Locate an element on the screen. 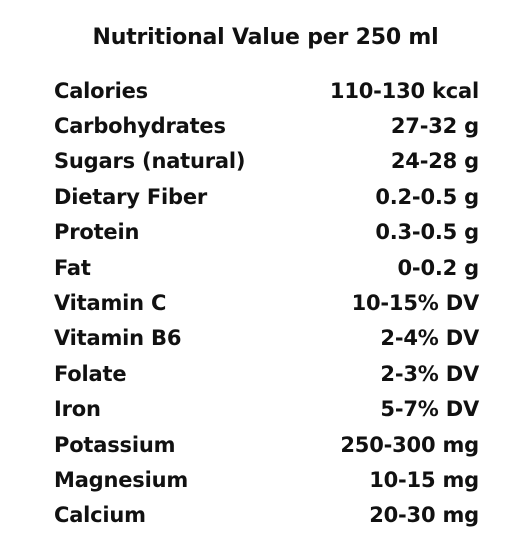  nutrient-name: Sugars (natural) is located at coordinates (150, 161).